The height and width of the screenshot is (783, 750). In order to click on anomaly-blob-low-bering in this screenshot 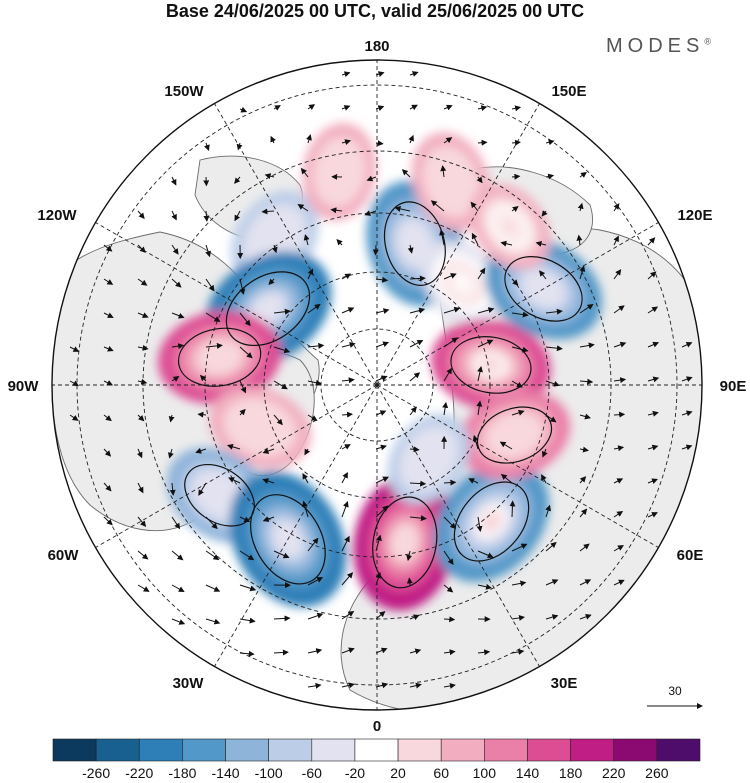, I will do `click(414, 244)`.